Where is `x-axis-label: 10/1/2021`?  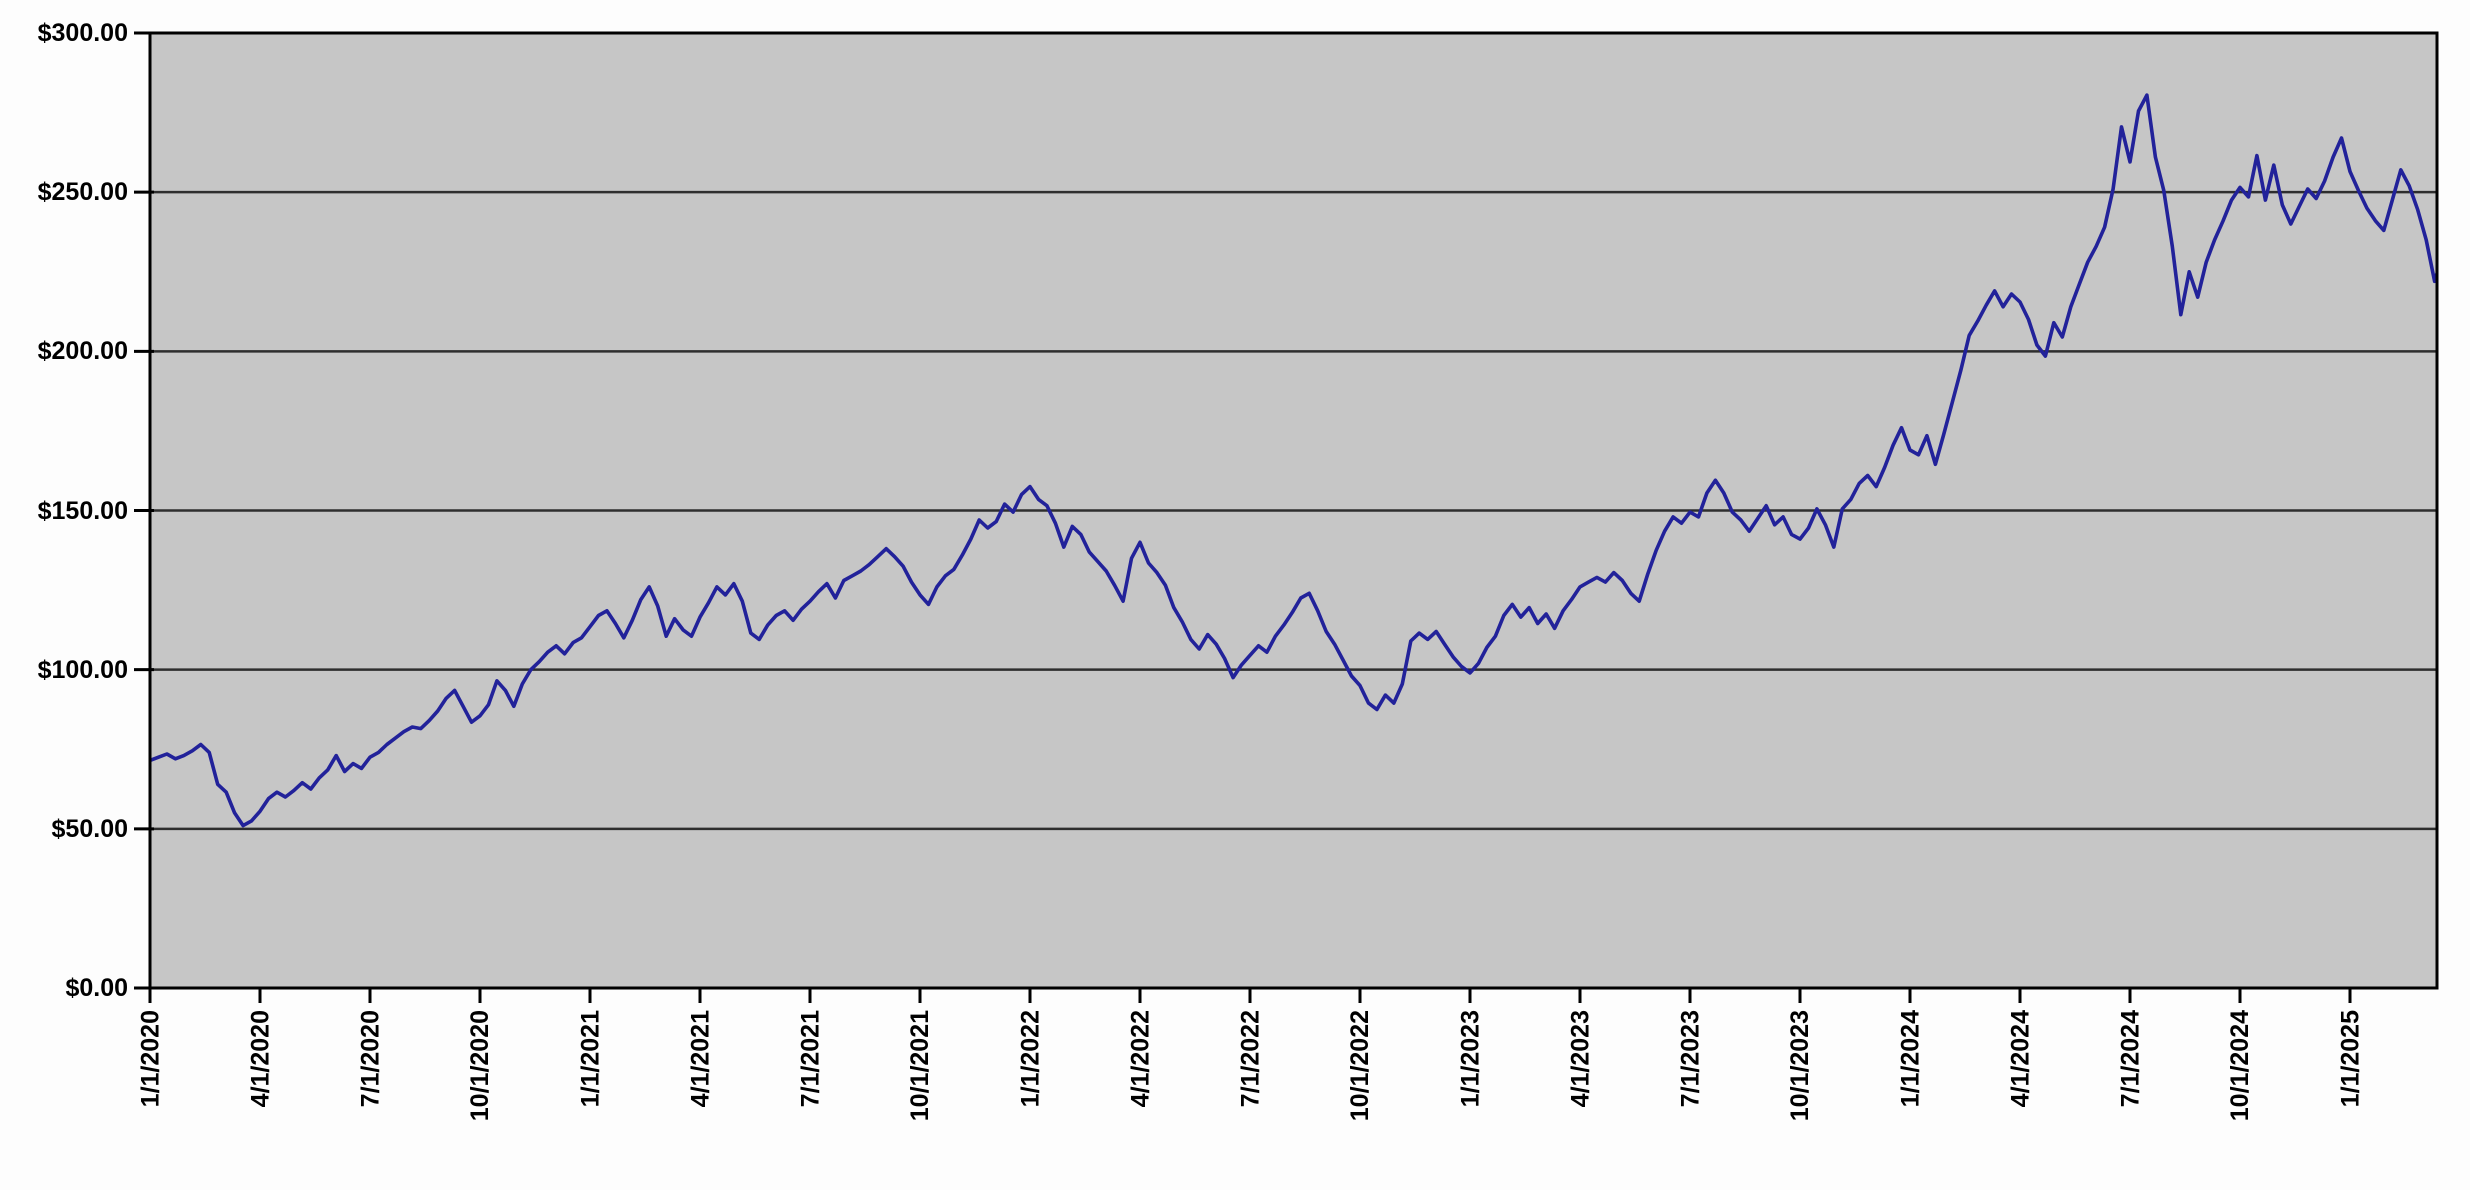 x-axis-label: 10/1/2021 is located at coordinates (920, 1066).